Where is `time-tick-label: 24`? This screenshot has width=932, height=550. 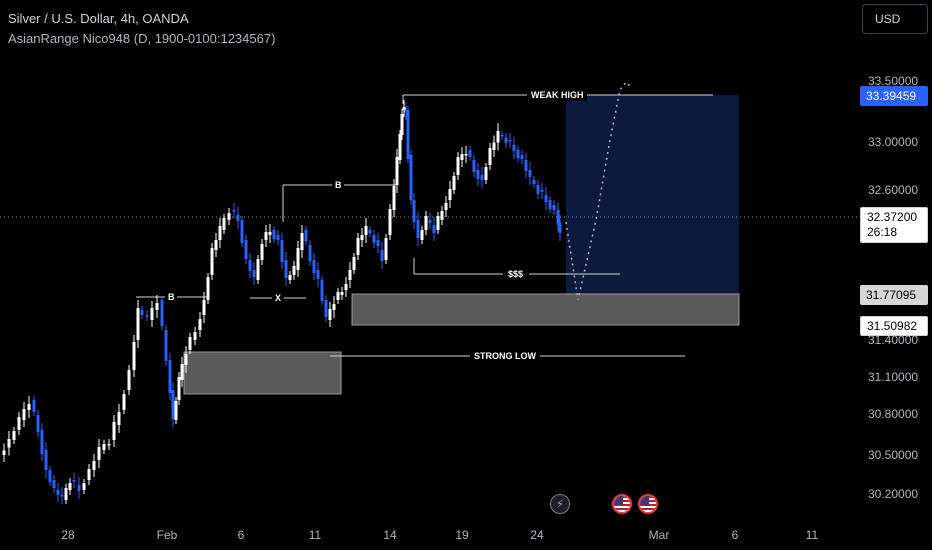
time-tick-label: 24 is located at coordinates (537, 535).